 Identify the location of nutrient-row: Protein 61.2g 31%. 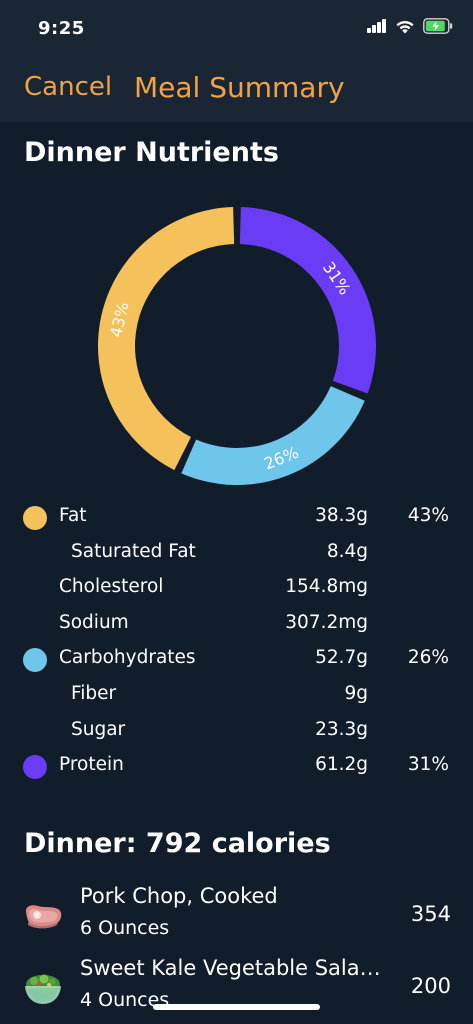
(236, 766).